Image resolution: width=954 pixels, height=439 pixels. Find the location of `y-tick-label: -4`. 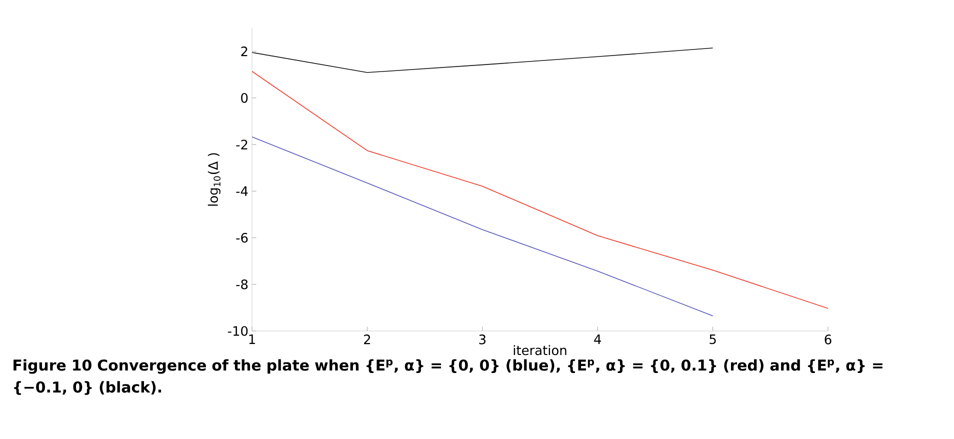

y-tick-label: -4 is located at coordinates (242, 191).